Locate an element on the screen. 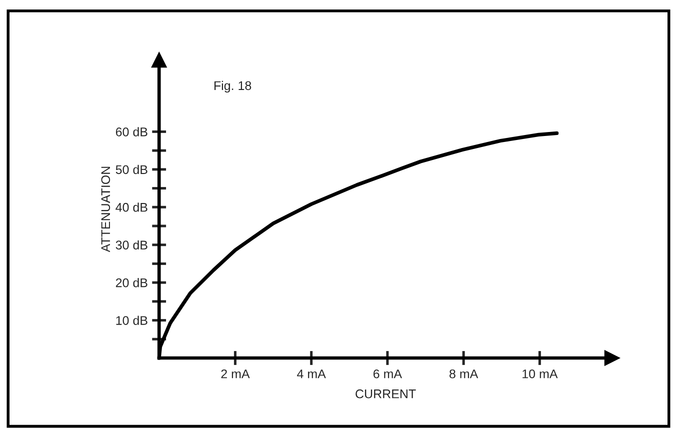  x-tick-label: 6 mA is located at coordinates (388, 373).